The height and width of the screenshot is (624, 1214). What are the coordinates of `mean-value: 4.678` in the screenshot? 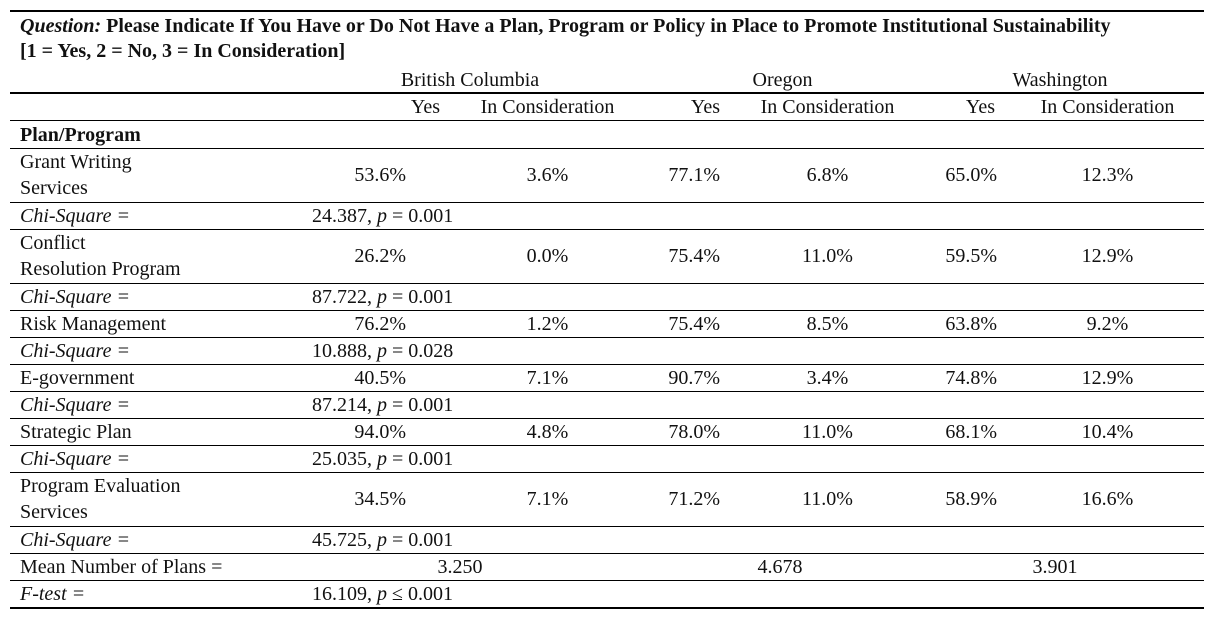 It's located at (780, 567).